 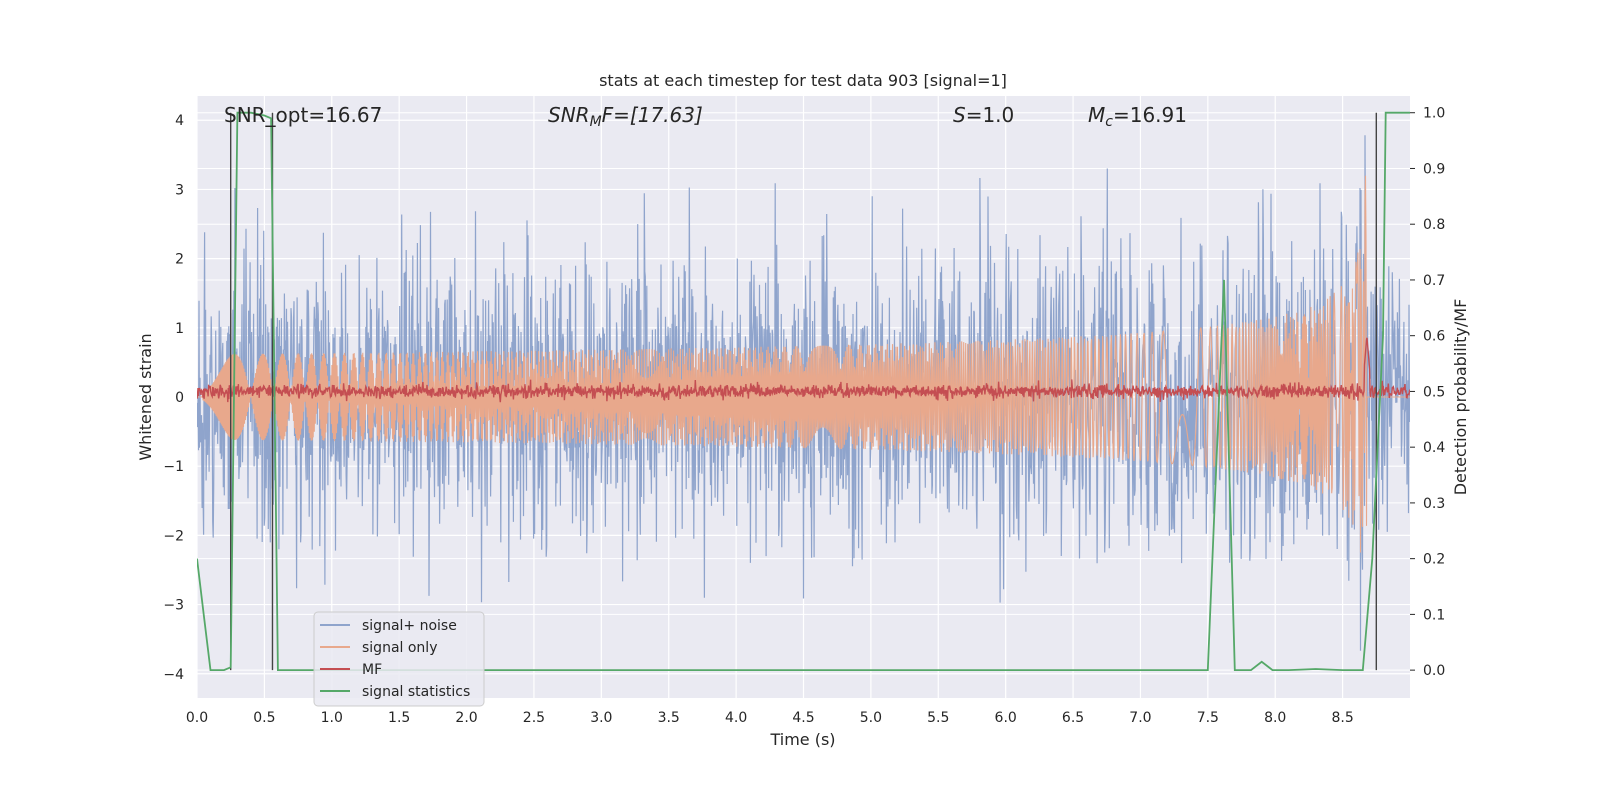 I want to click on right-y-tick-label: 0.4, so click(x=1434, y=448).